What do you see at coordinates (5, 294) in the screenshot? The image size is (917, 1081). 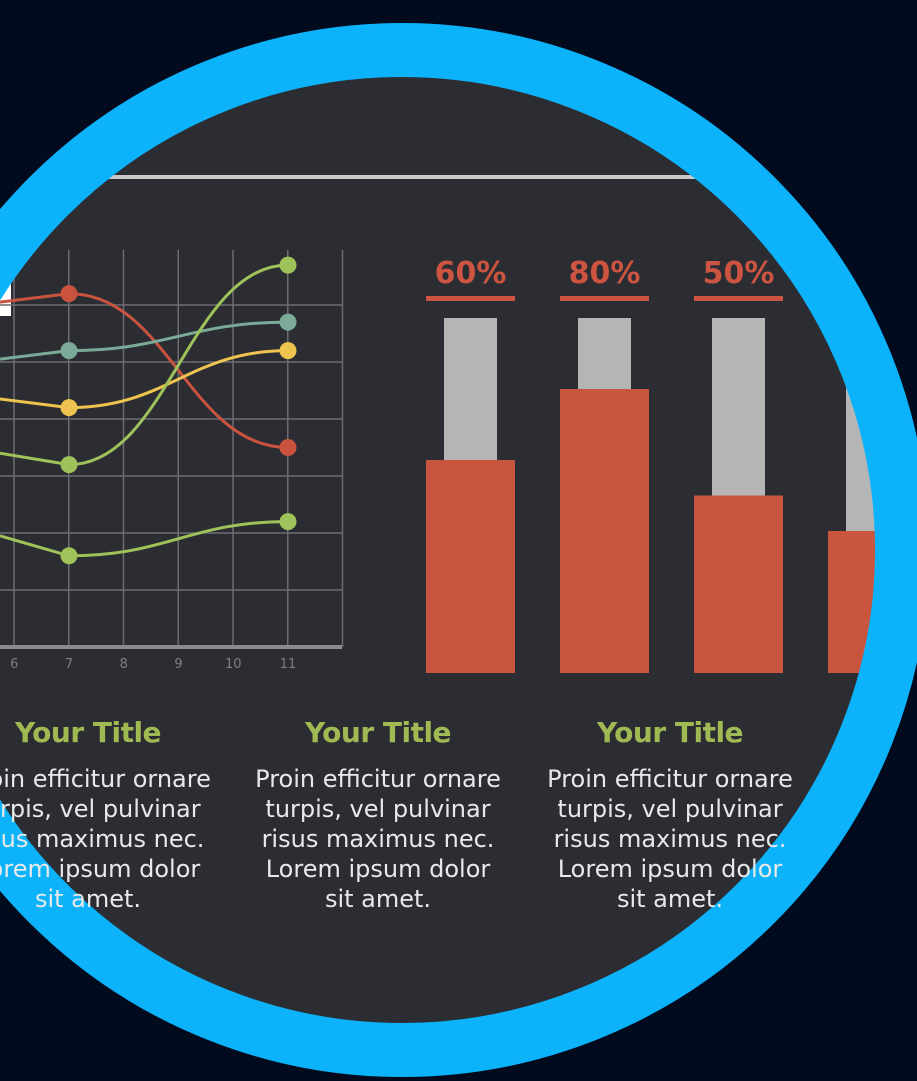 I see `partial-label-box` at bounding box center [5, 294].